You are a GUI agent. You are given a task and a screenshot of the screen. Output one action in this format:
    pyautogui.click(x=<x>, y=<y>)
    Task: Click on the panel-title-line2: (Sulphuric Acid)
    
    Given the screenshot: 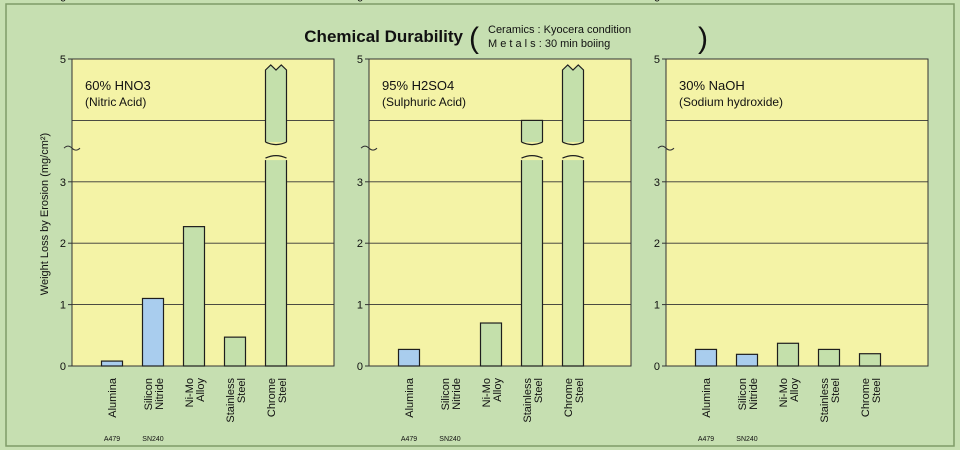 What is the action you would take?
    pyautogui.click(x=424, y=102)
    